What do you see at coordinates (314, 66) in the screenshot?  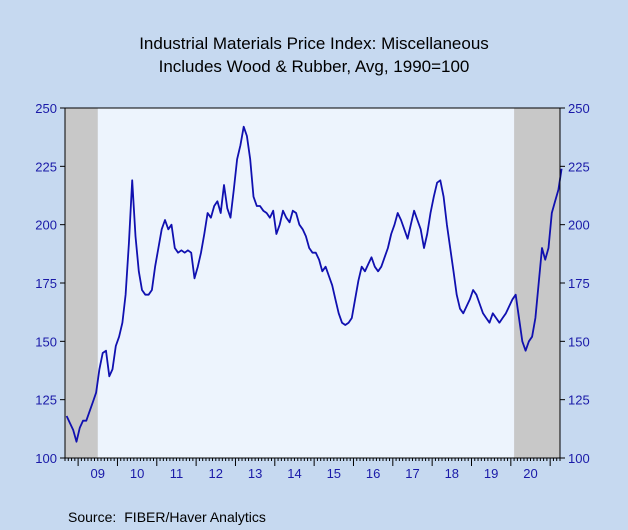 I see `chart-title-line-2: Includes Wood & Rubber, Avg, 1990=100` at bounding box center [314, 66].